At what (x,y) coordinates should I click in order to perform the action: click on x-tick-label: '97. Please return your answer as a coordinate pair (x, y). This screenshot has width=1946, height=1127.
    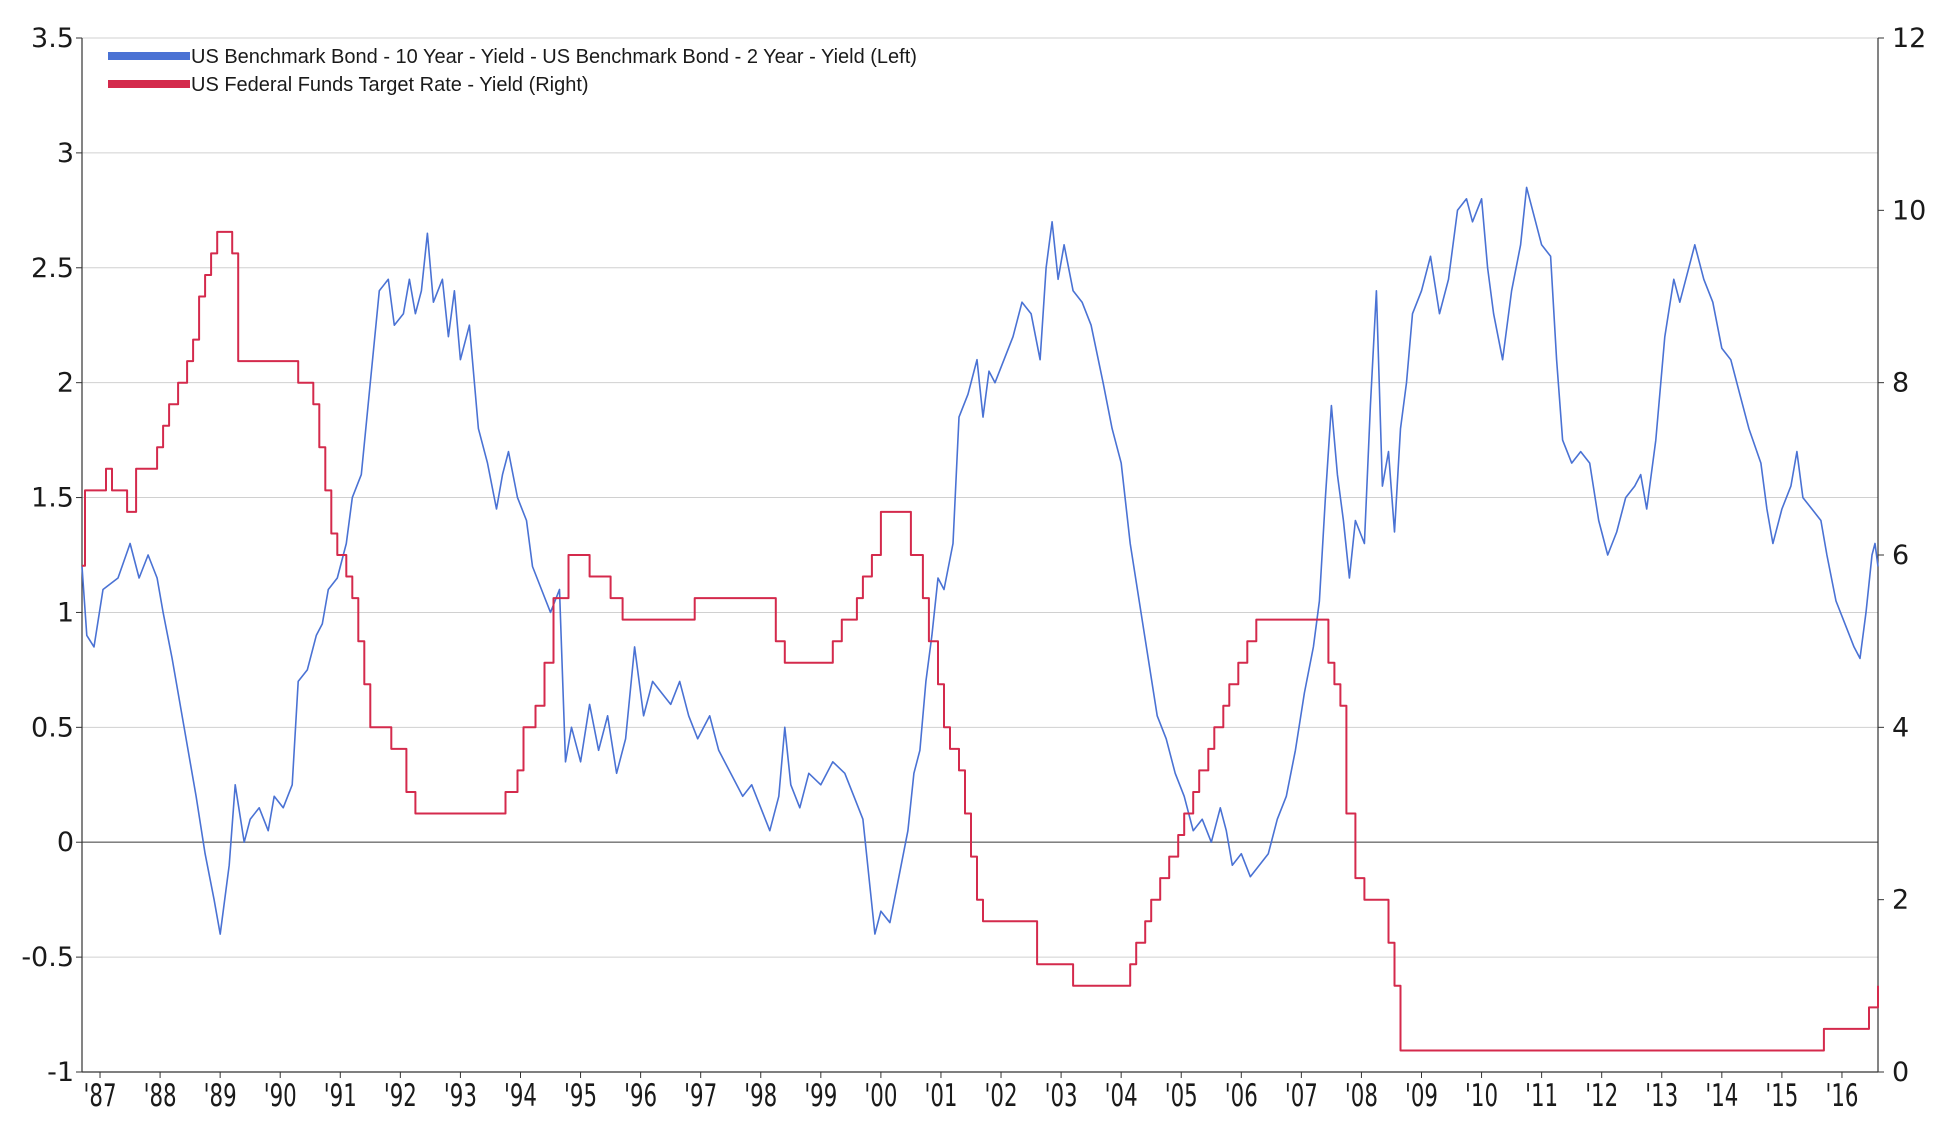
    Looking at the image, I should click on (700, 1096).